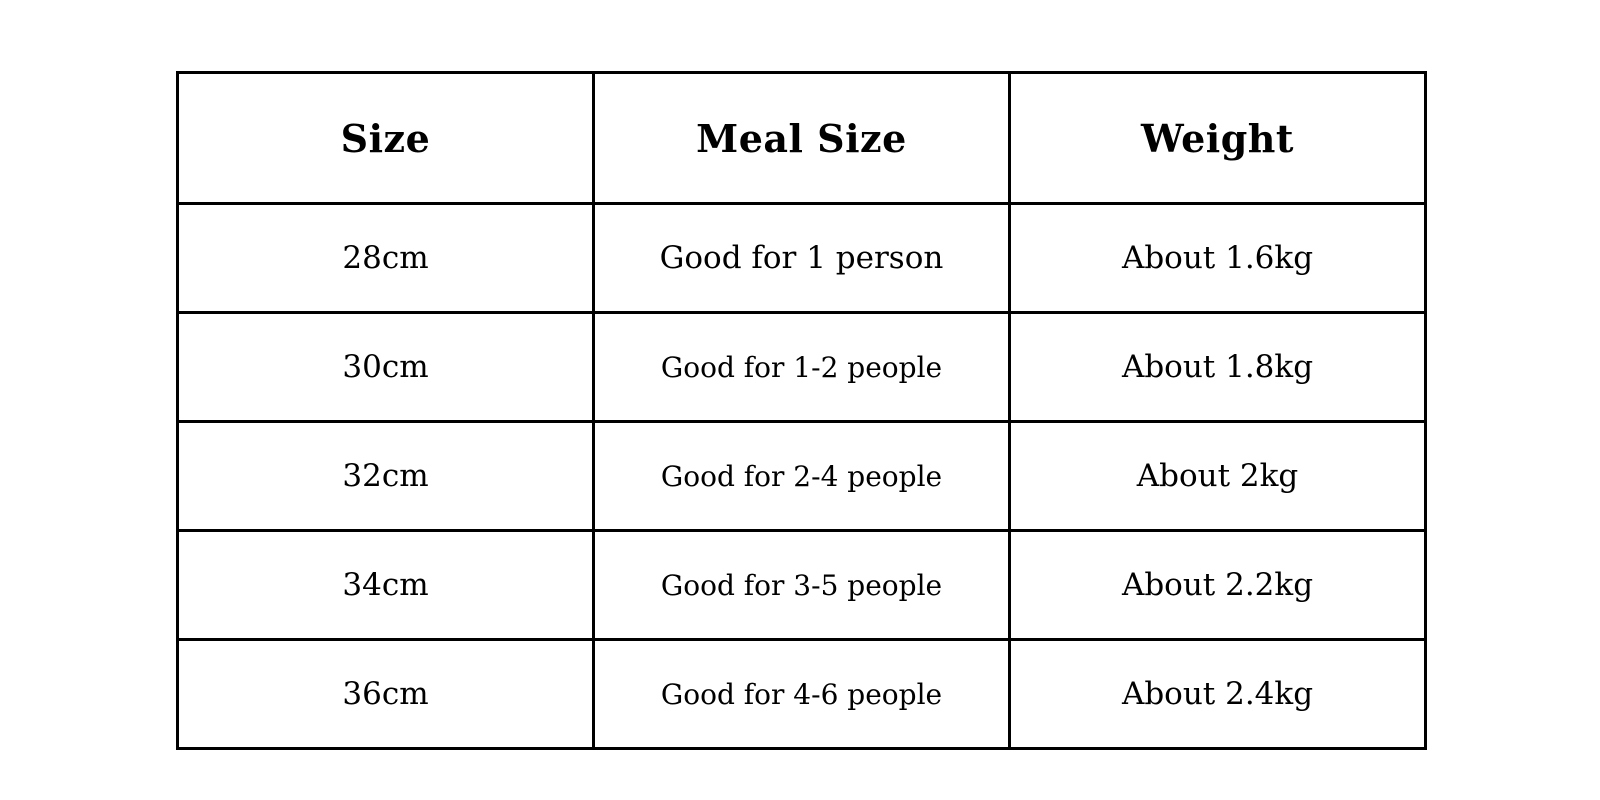 This screenshot has height=800, width=1600. I want to click on table-row: 36cm Good for 4-6 people About 2.4kg, so click(801, 694).